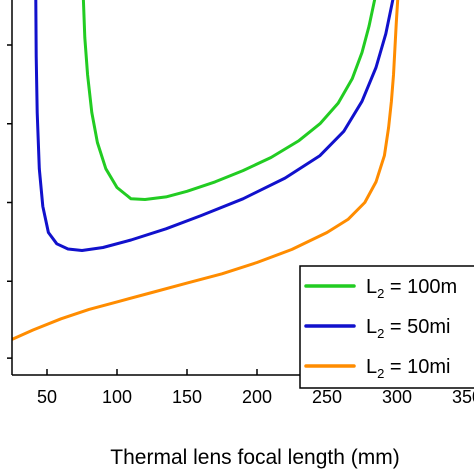 The height and width of the screenshot is (474, 474). I want to click on legend-entries: L2 = 100m L2 = 50mi L2 = 10mi, so click(380, 328).